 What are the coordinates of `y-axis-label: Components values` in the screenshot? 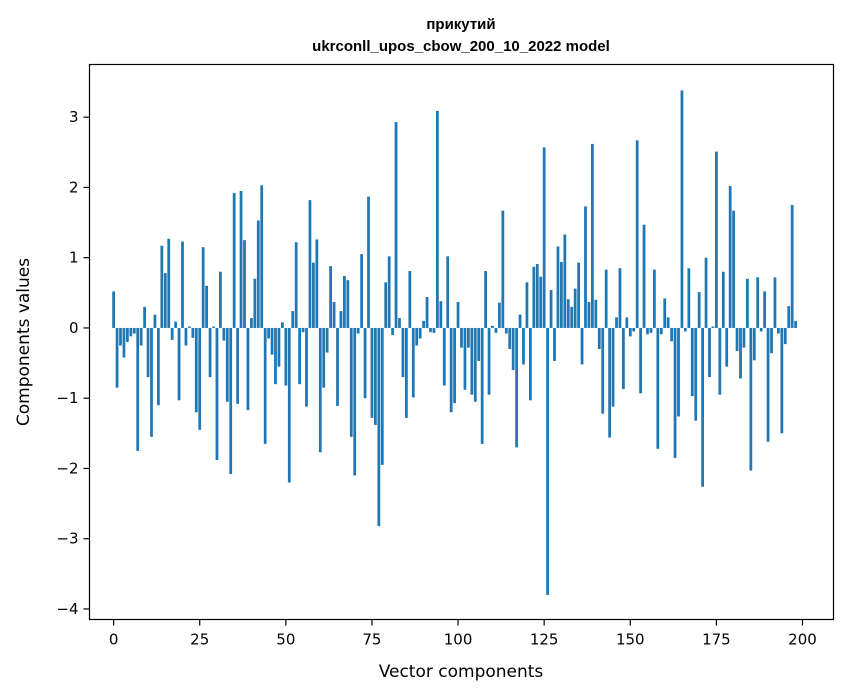 It's located at (24, 342).